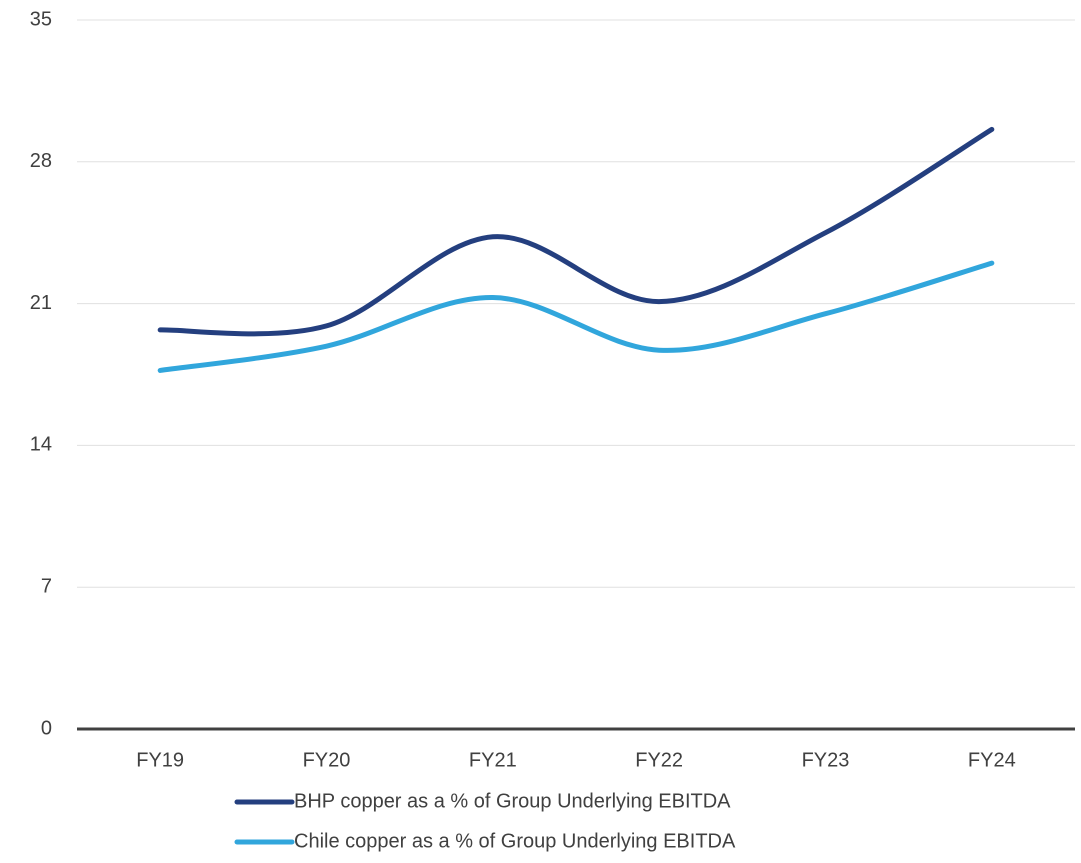 This screenshot has width=1081, height=863. What do you see at coordinates (659, 760) in the screenshot?
I see `x-tick-label: FY22` at bounding box center [659, 760].